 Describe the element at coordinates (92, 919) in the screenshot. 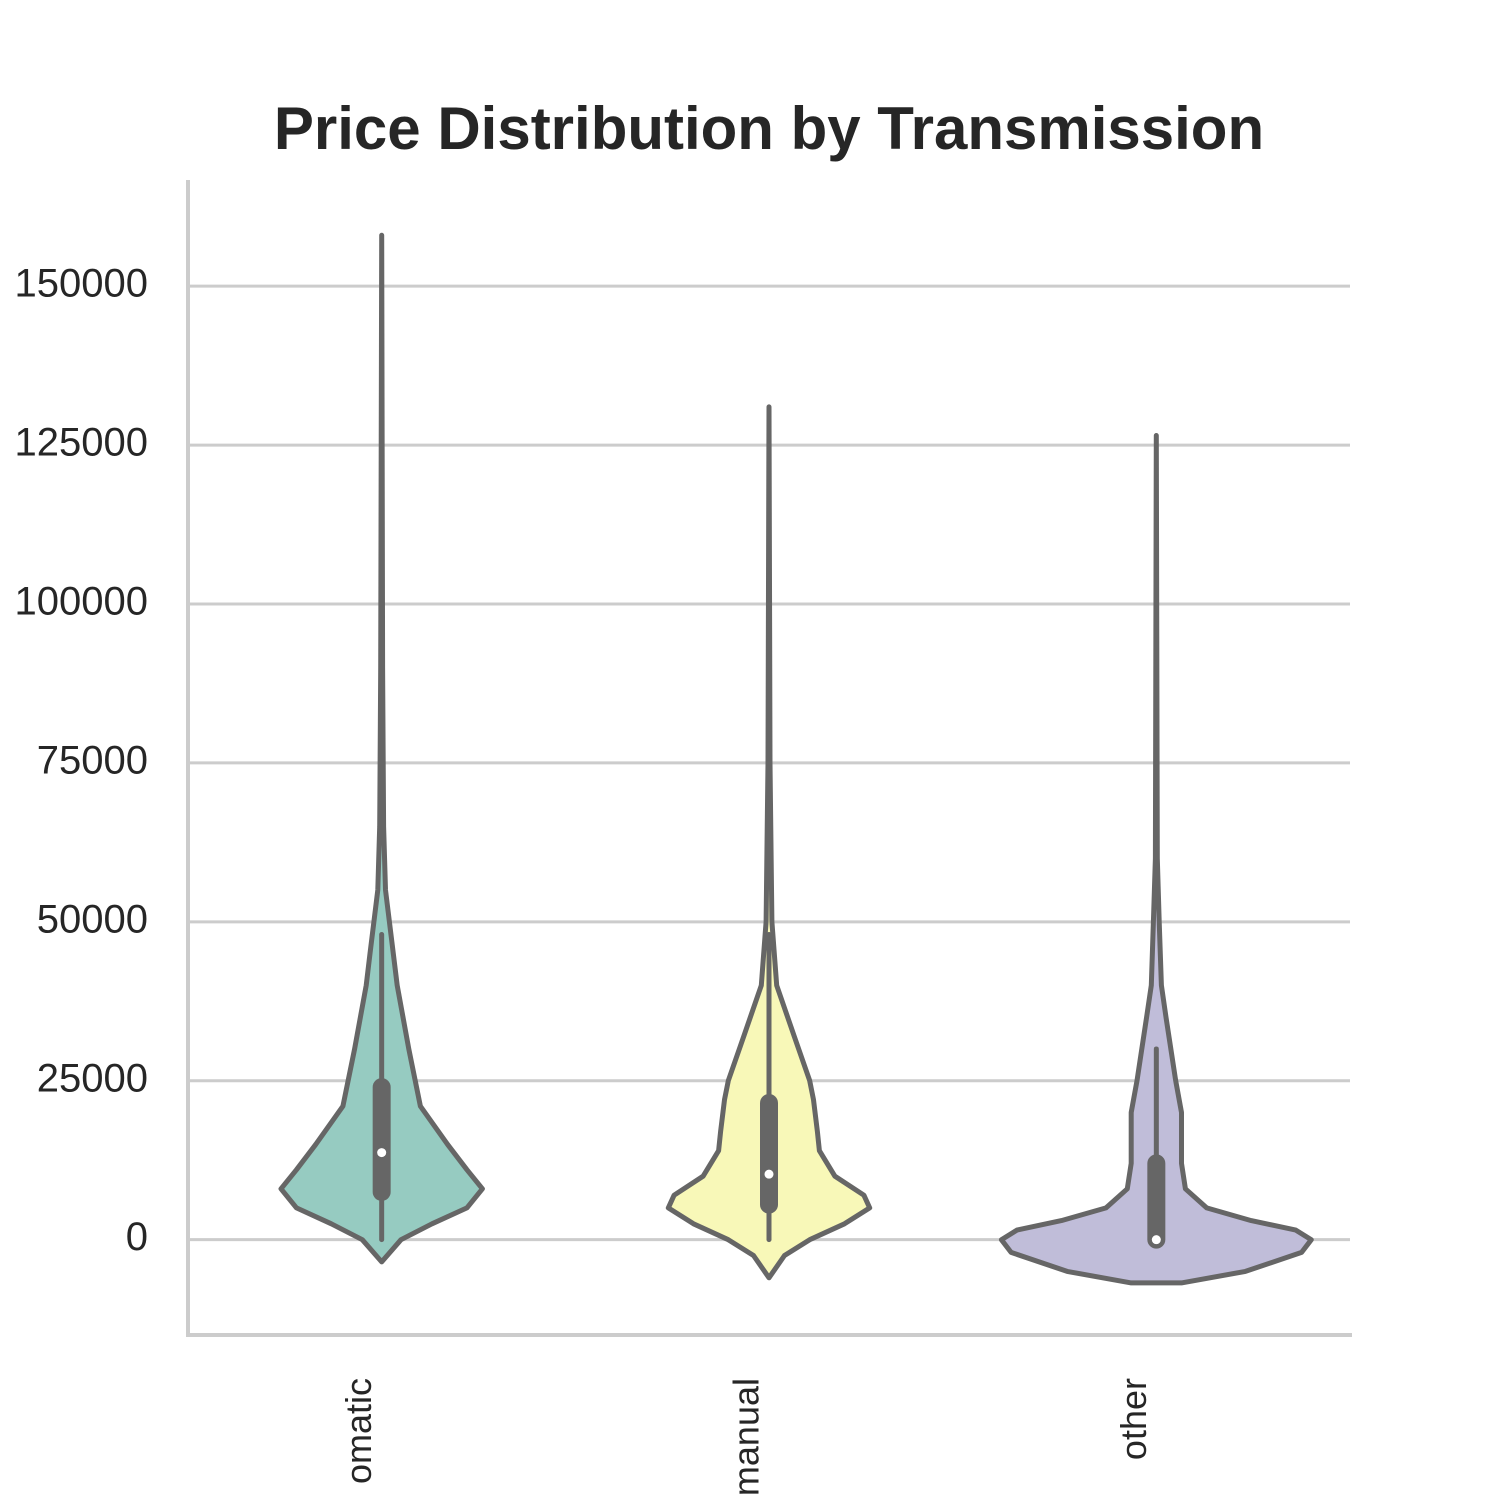

I see `y-tick-label: 50000` at that location.